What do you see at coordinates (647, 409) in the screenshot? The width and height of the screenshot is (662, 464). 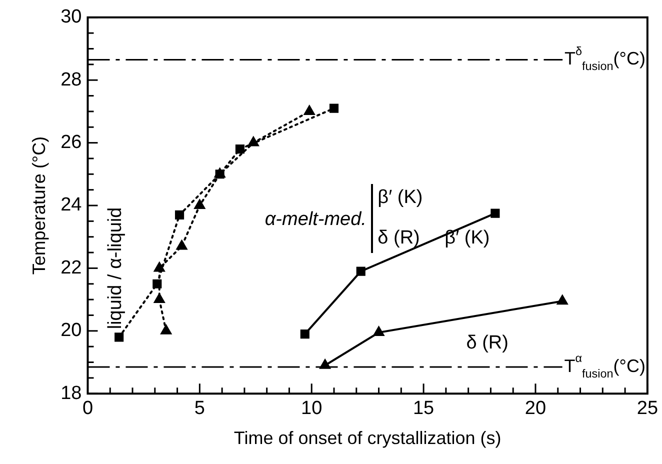 I see `x-tick-label: 25` at bounding box center [647, 409].